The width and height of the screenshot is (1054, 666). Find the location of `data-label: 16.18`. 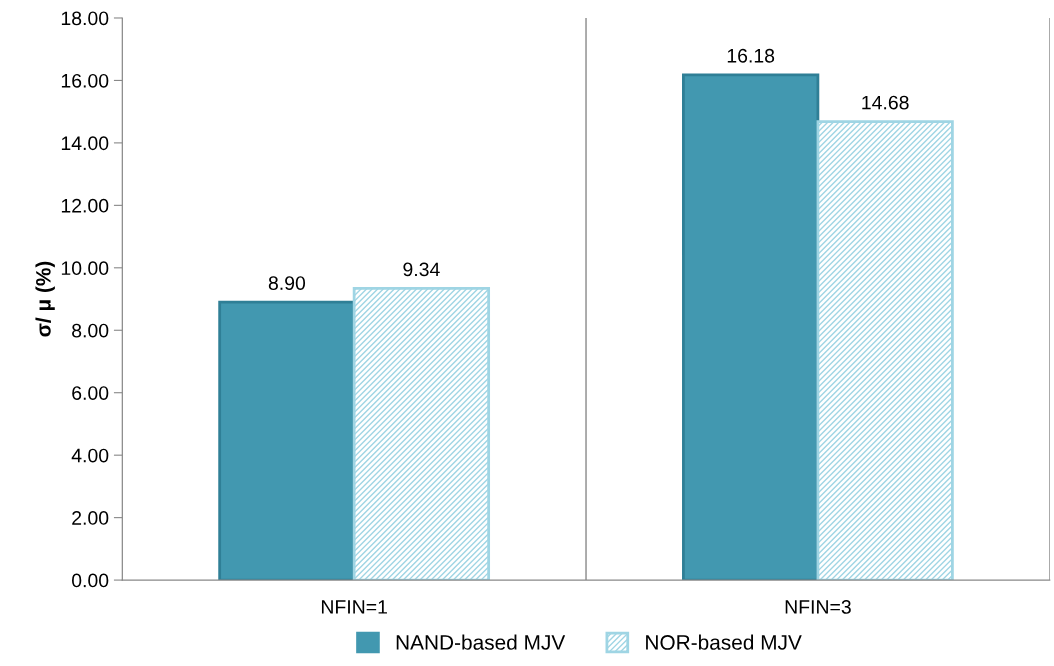

data-label: 16.18 is located at coordinates (751, 55).